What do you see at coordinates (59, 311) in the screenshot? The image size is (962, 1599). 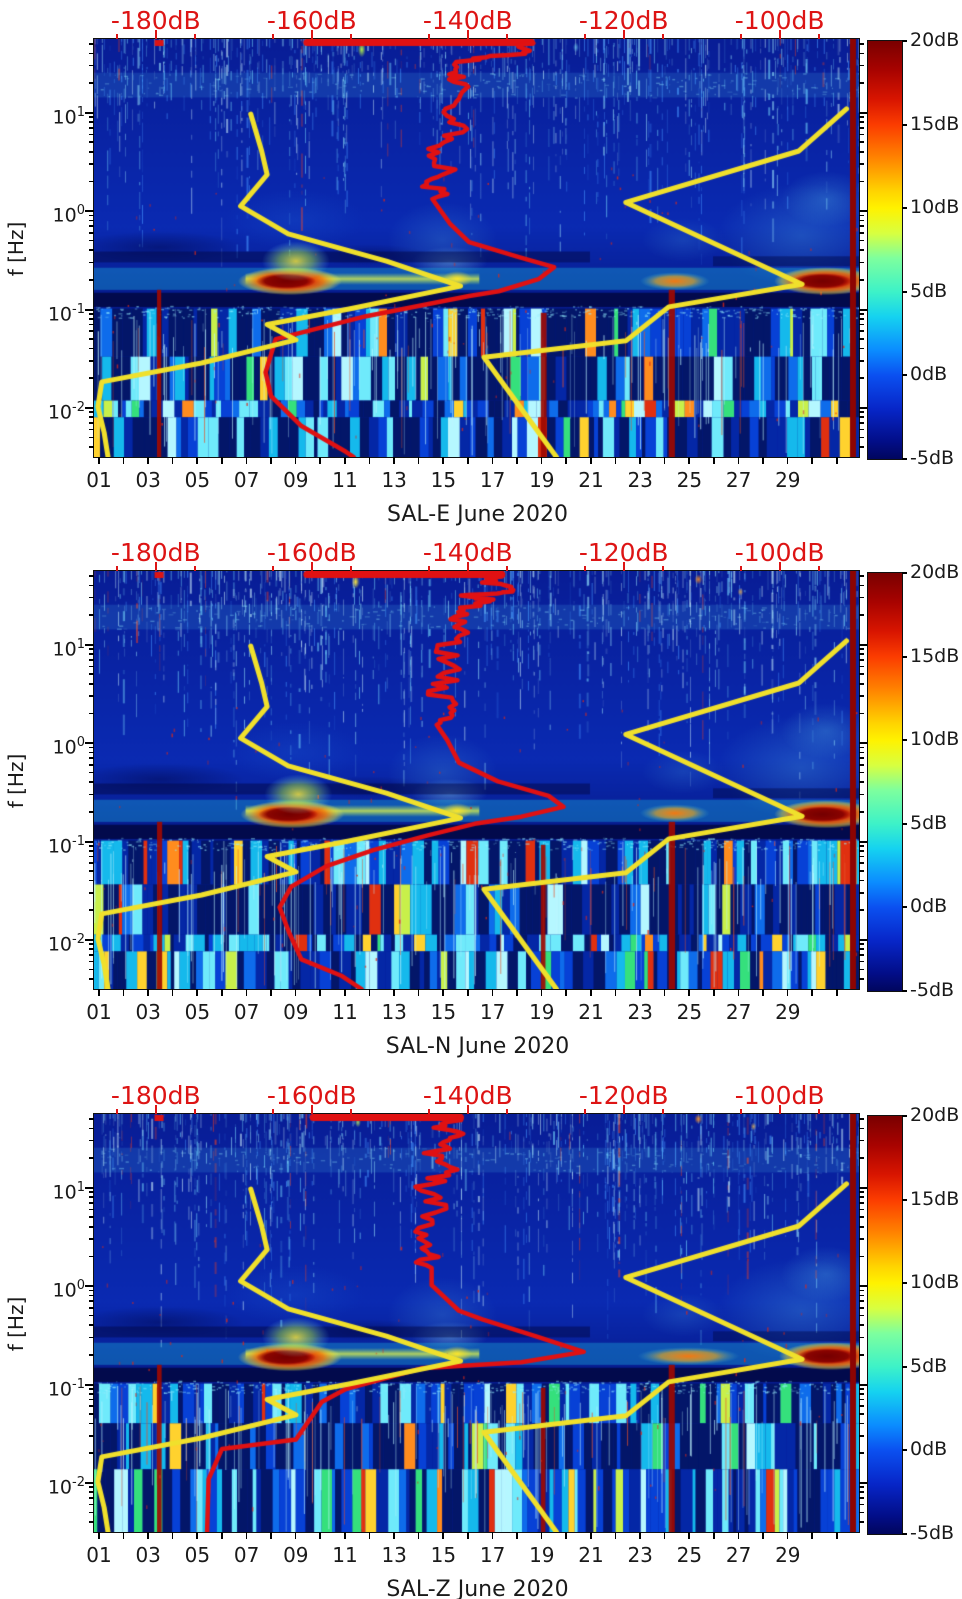 I see `y-tick-label: 10-1` at bounding box center [59, 311].